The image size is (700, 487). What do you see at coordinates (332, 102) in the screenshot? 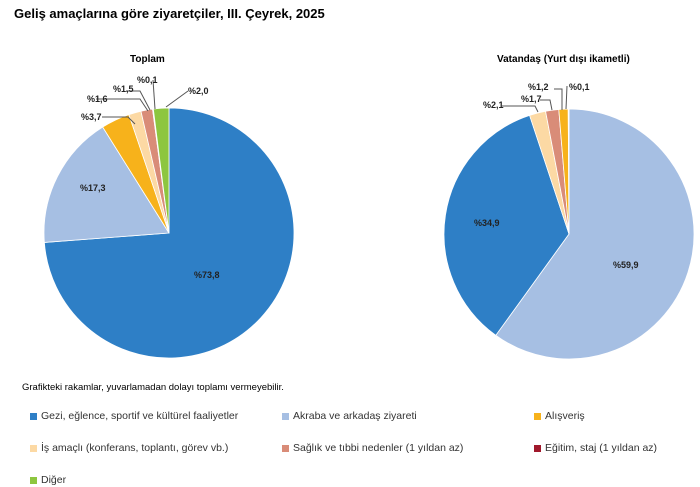
I see `leader-lines` at bounding box center [332, 102].